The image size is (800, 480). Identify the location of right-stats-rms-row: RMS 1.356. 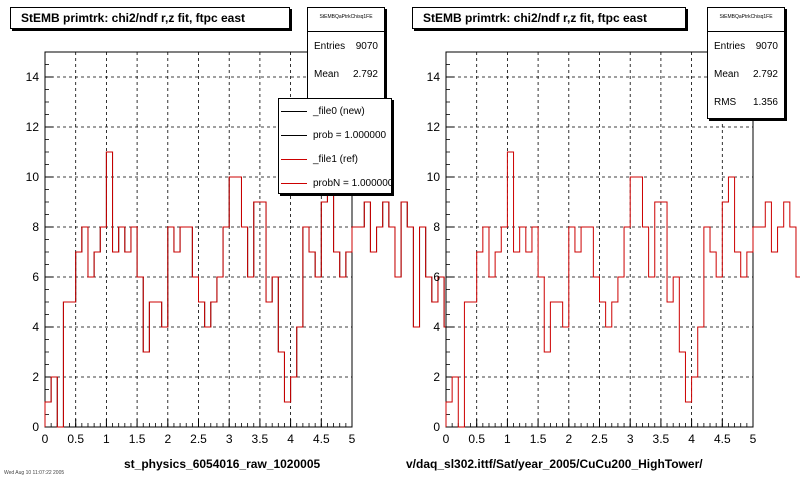
(746, 102).